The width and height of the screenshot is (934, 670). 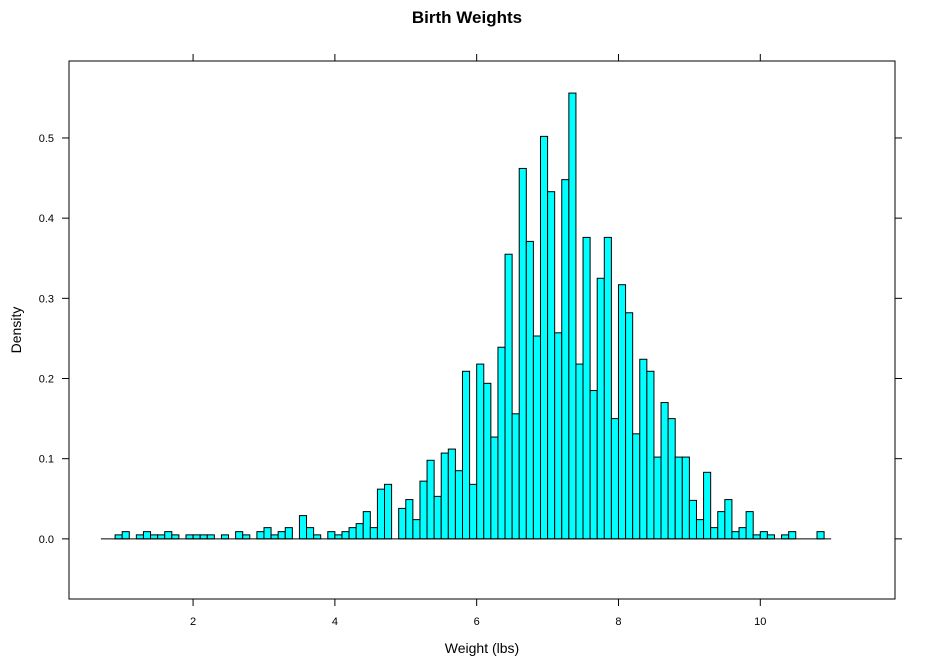 What do you see at coordinates (46, 299) in the screenshot?
I see `y-tick-label: 0.3` at bounding box center [46, 299].